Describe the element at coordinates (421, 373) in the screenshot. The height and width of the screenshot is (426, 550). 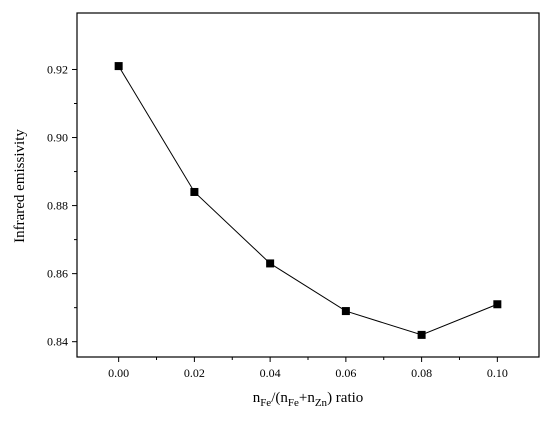
I see `x-tick-label: 0.08` at that location.